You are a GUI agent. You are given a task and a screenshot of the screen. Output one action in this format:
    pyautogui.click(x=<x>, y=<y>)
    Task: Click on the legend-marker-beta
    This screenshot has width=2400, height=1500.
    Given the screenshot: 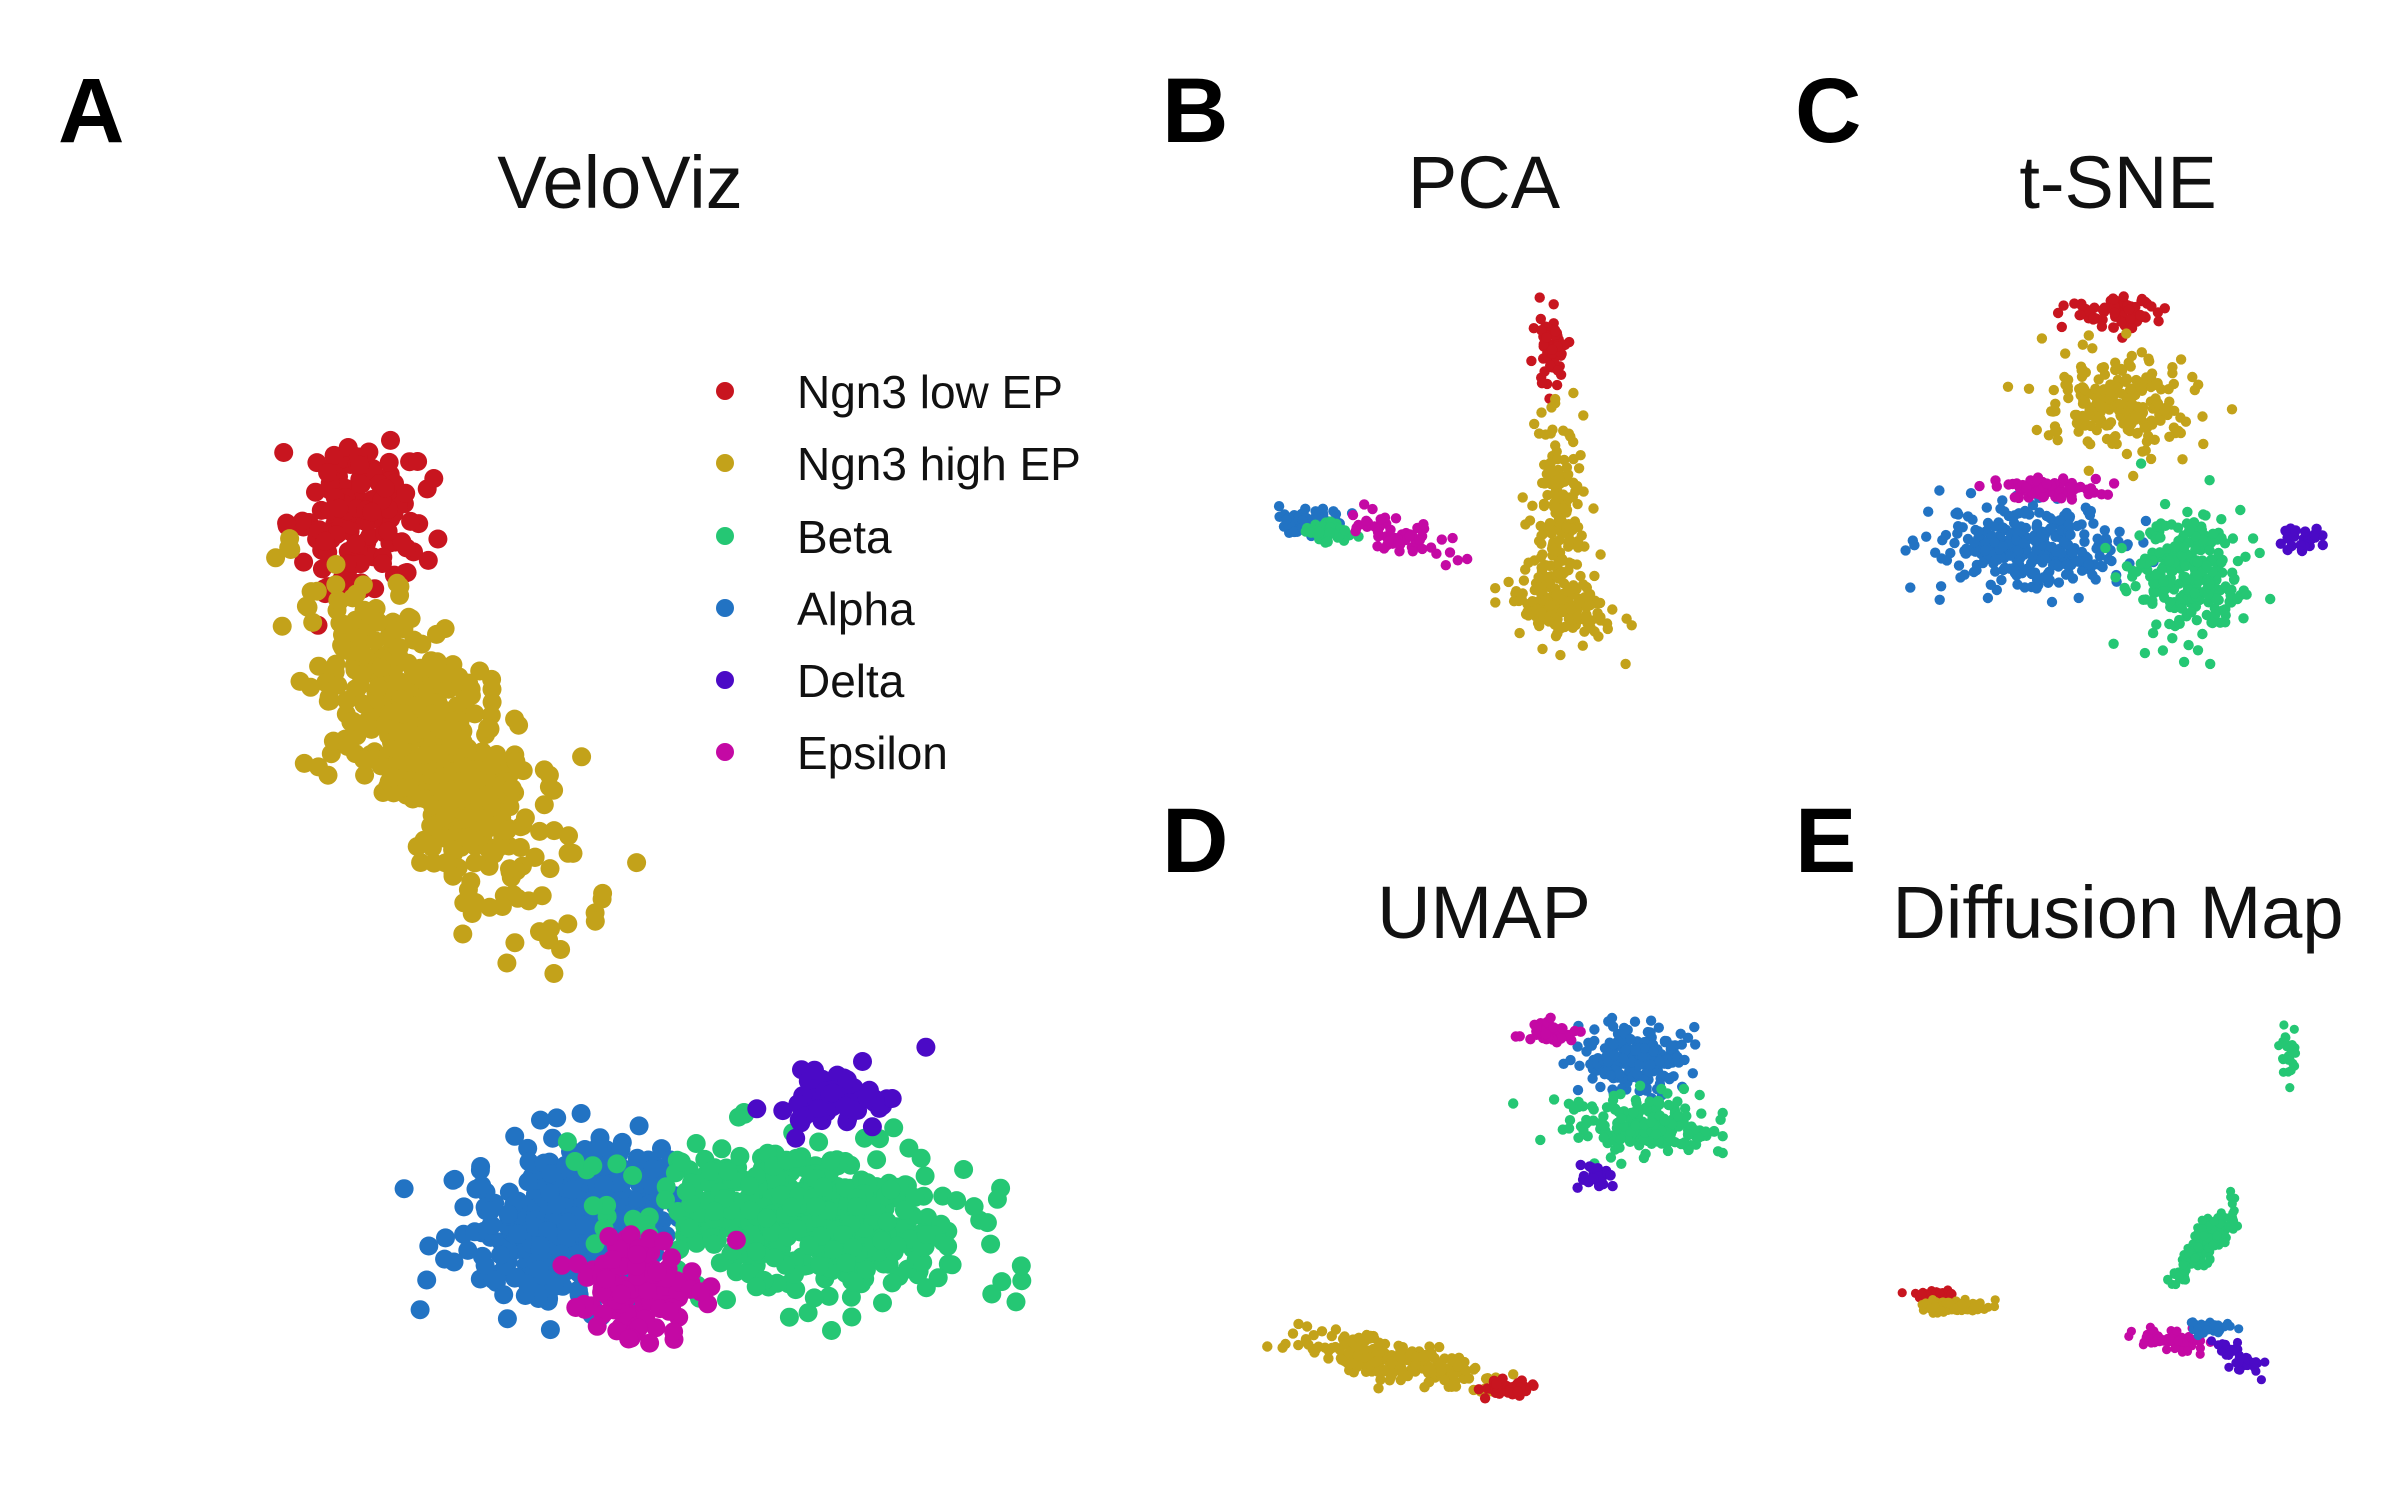 What is the action you would take?
    pyautogui.click(x=725, y=536)
    